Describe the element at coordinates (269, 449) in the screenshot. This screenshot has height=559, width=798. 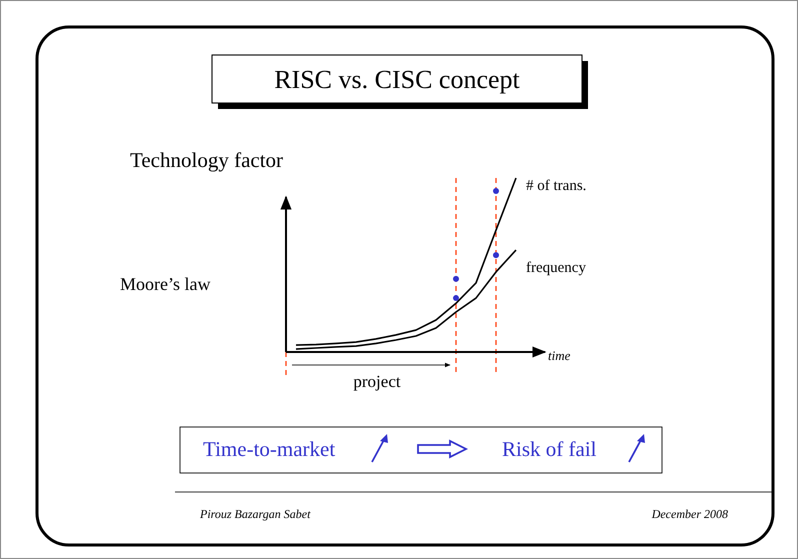
I see `text: Time-to-market` at that location.